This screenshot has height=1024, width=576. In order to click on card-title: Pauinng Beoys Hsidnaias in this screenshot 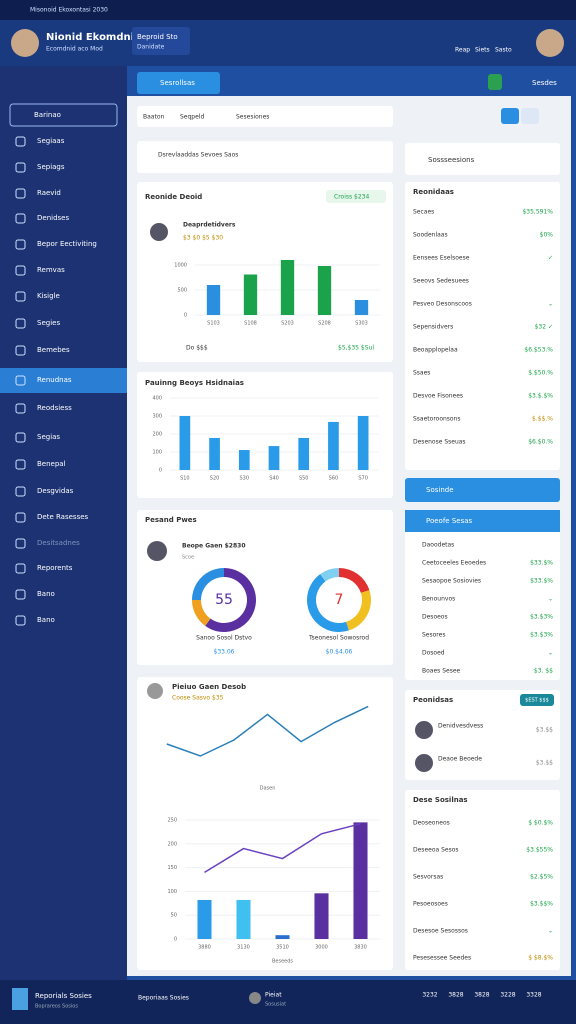, I will do `click(194, 383)`.